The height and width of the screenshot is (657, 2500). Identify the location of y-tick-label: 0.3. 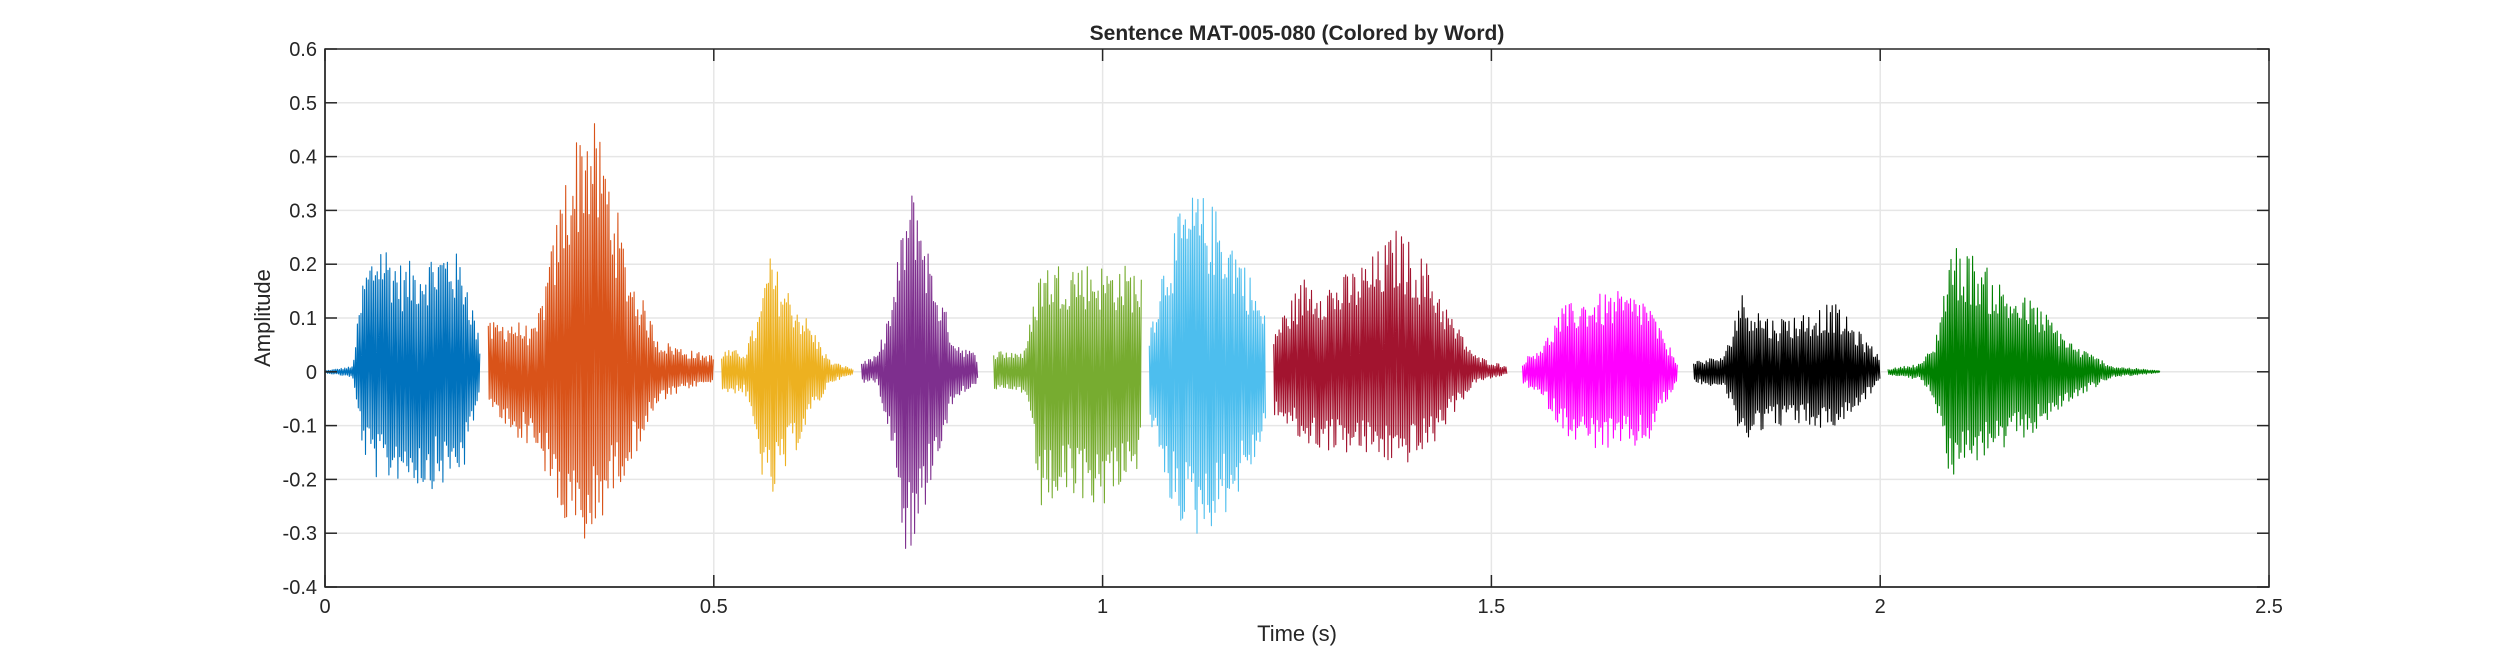
(303, 211).